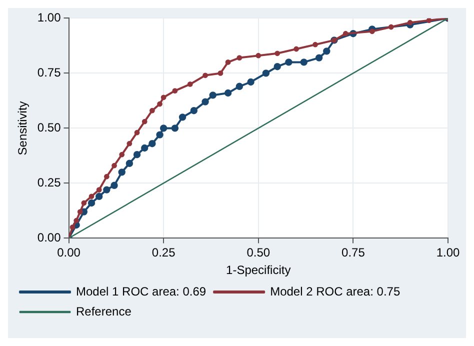 The width and height of the screenshot is (474, 346). I want to click on legend-label: Model 1 ROC area: 0.69, so click(141, 291).